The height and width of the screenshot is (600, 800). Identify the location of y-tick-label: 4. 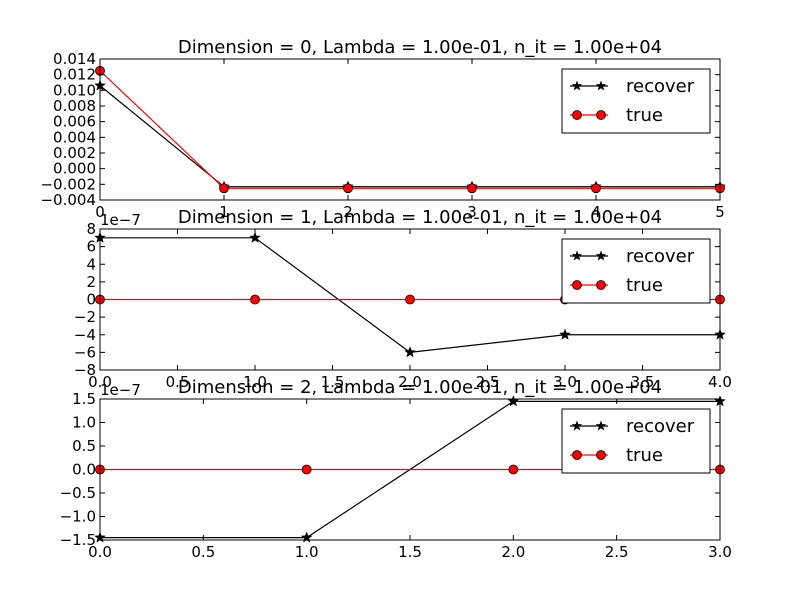
(91, 264).